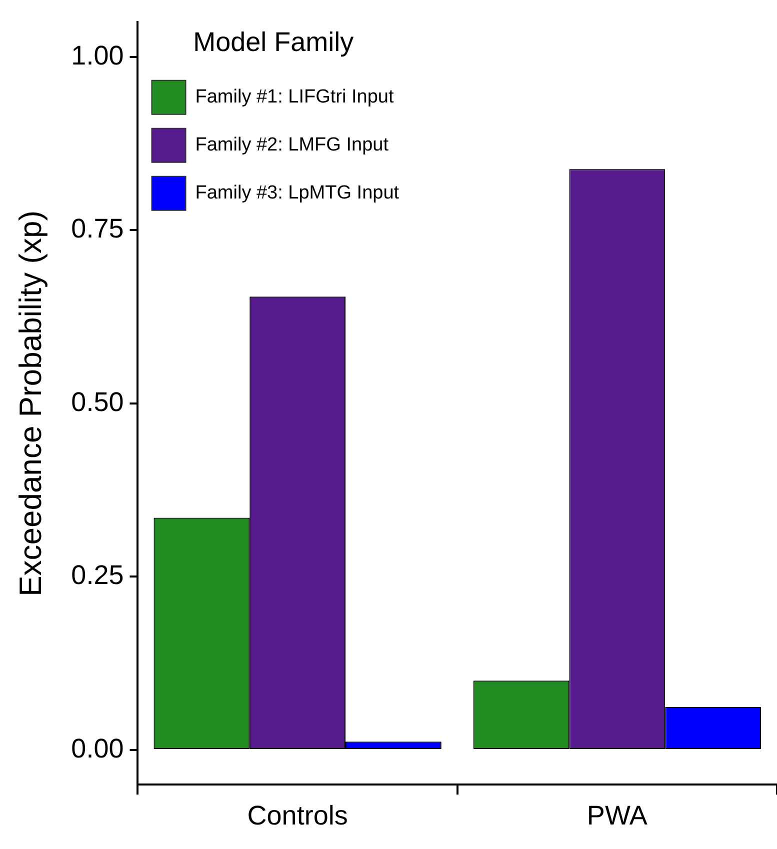 This screenshot has height=849, width=777. Describe the element at coordinates (617, 815) in the screenshot. I see `x-tick-label: PWA` at that location.